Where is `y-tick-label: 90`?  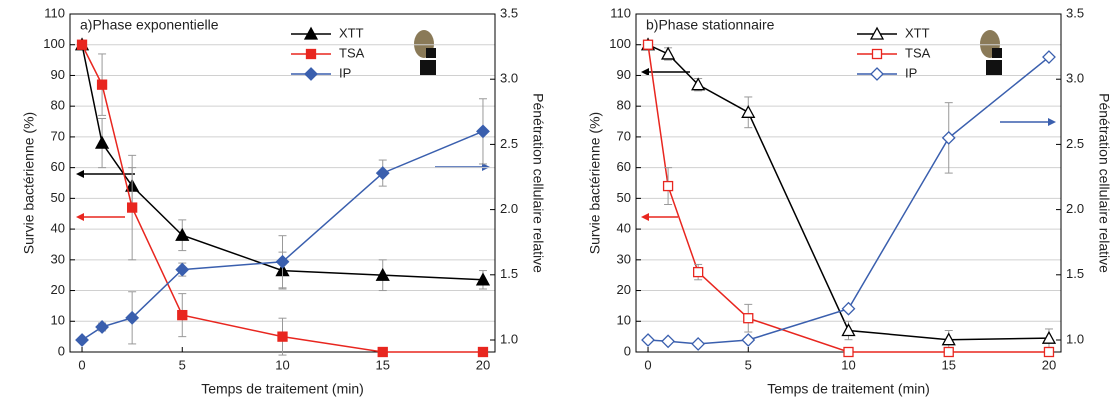 y-tick-label: 90 is located at coordinates (58, 74).